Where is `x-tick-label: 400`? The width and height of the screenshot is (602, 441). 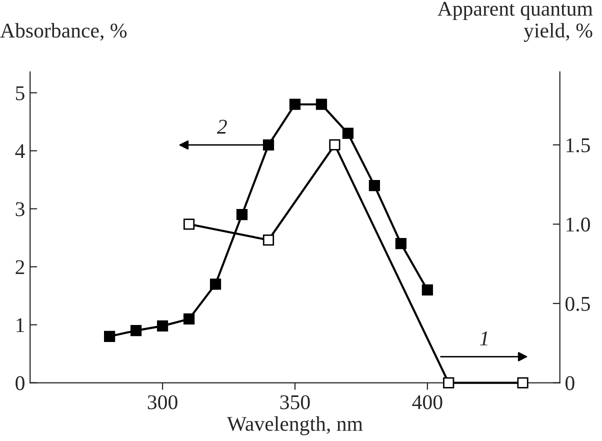 x-tick-label: 400 is located at coordinates (427, 402).